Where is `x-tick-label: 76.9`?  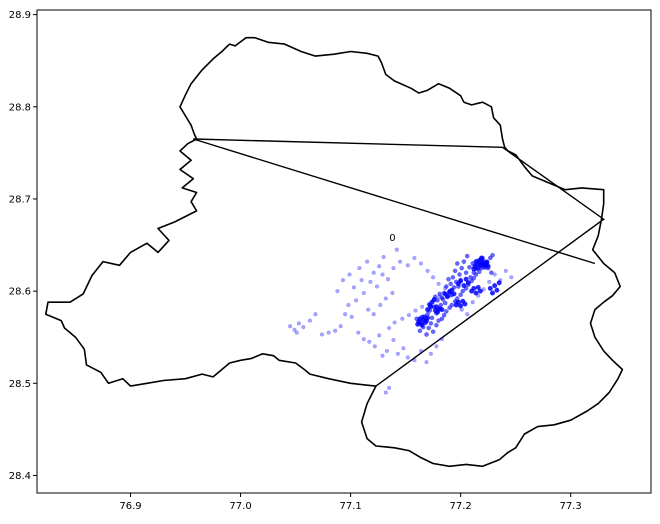 x-tick-label: 76.9 is located at coordinates (130, 506).